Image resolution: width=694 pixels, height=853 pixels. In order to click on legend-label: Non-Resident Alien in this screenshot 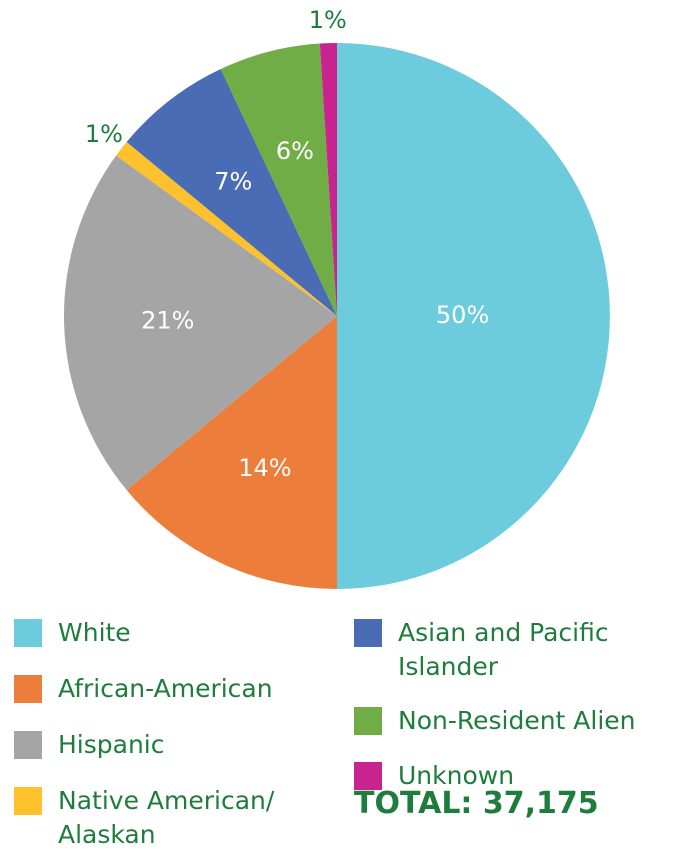, I will do `click(517, 720)`.